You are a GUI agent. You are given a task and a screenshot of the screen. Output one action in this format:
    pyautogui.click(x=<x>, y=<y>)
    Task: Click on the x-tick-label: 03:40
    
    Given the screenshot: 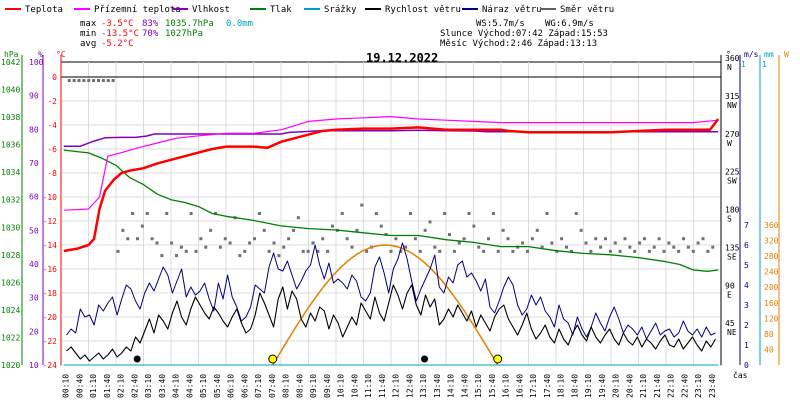 What is the action you would take?
    pyautogui.click(x=162, y=386)
    